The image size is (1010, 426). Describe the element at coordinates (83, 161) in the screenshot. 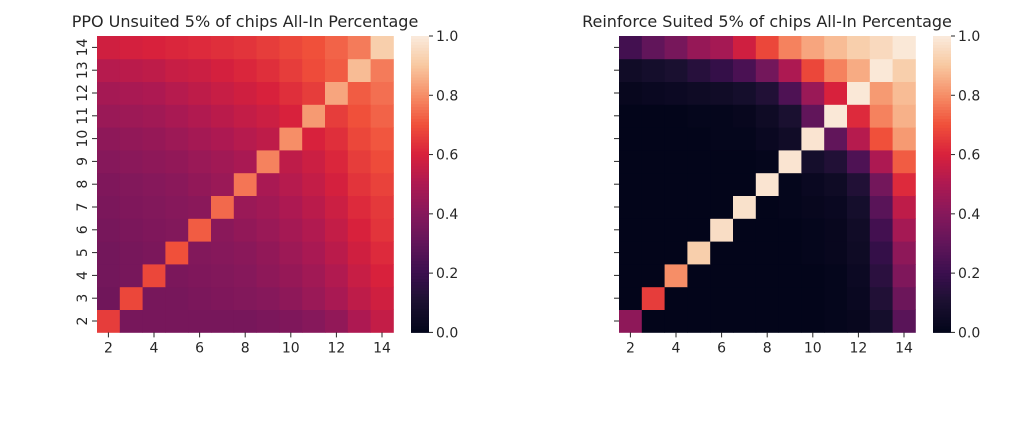

I see `y-tick-label: 9` at that location.